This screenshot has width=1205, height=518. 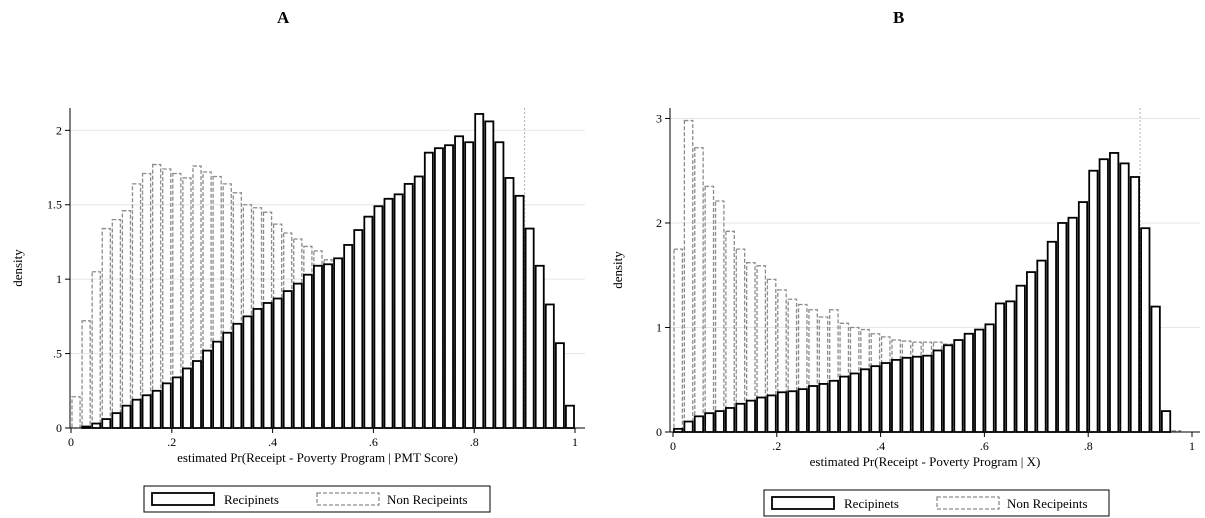 What do you see at coordinates (373, 442) in the screenshot?
I see `x-tick-label: .6` at bounding box center [373, 442].